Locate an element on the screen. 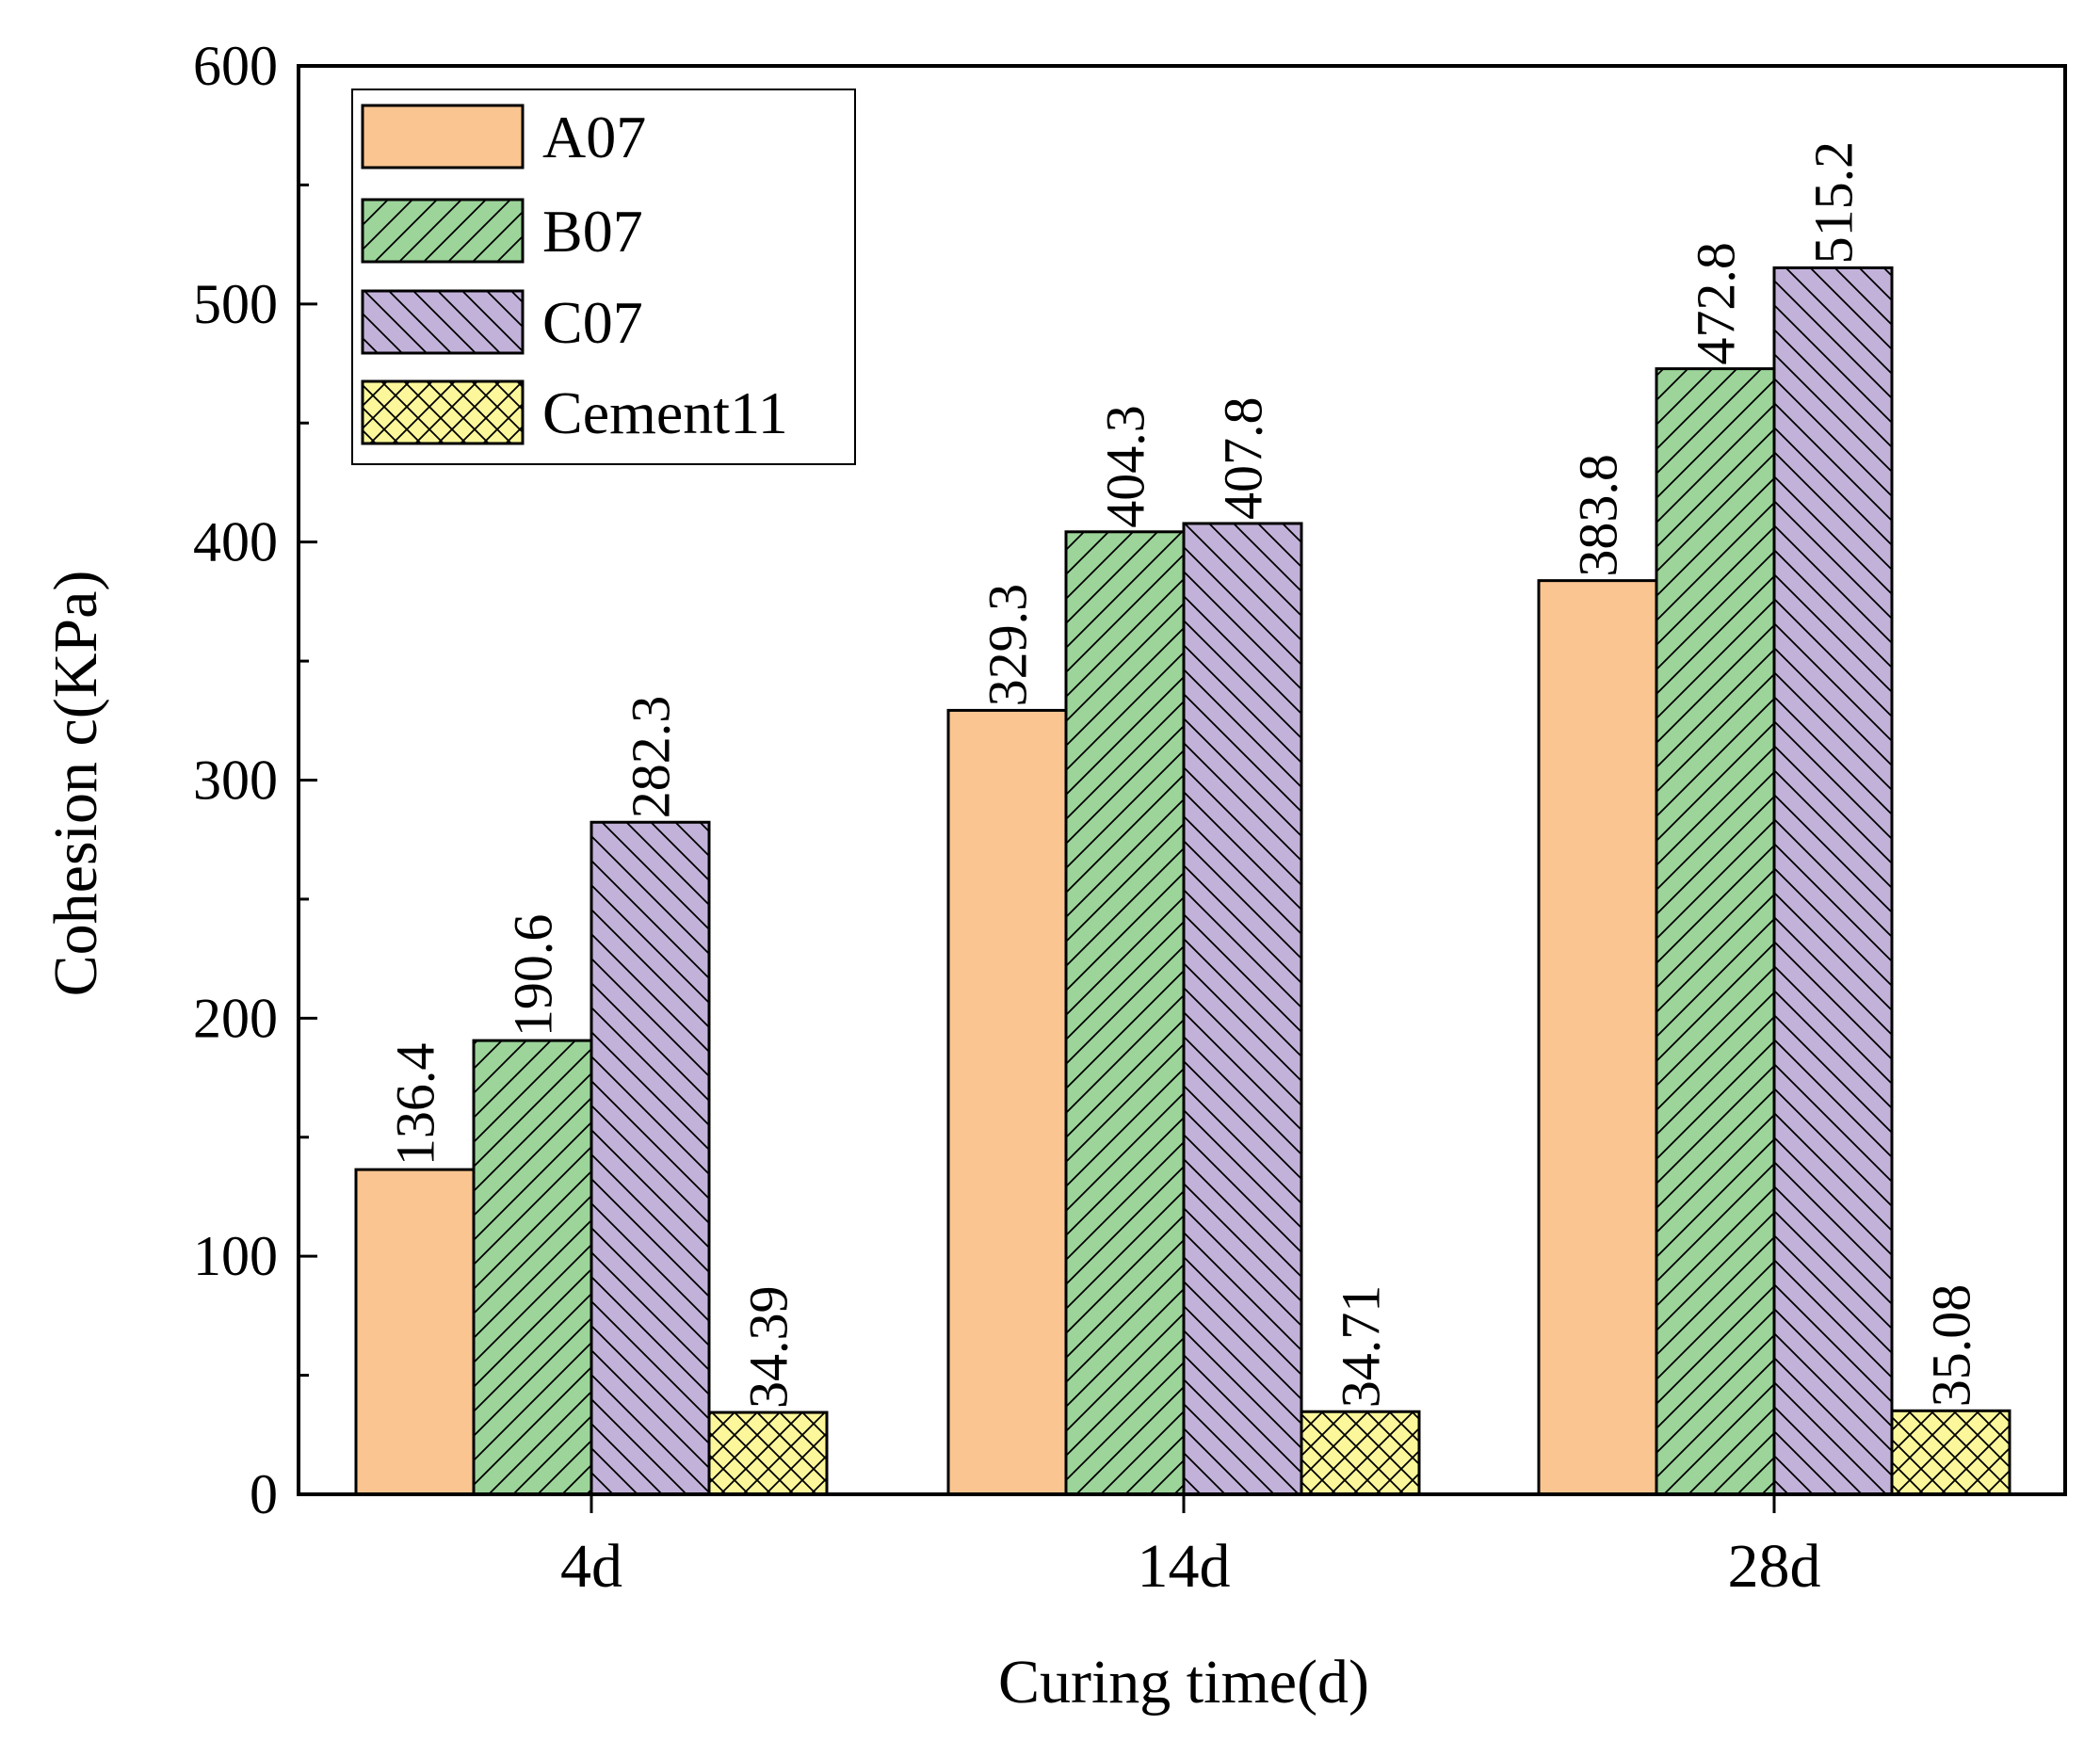 The width and height of the screenshot is (2100, 1741). bar-cement11-28d is located at coordinates (1951, 1452).